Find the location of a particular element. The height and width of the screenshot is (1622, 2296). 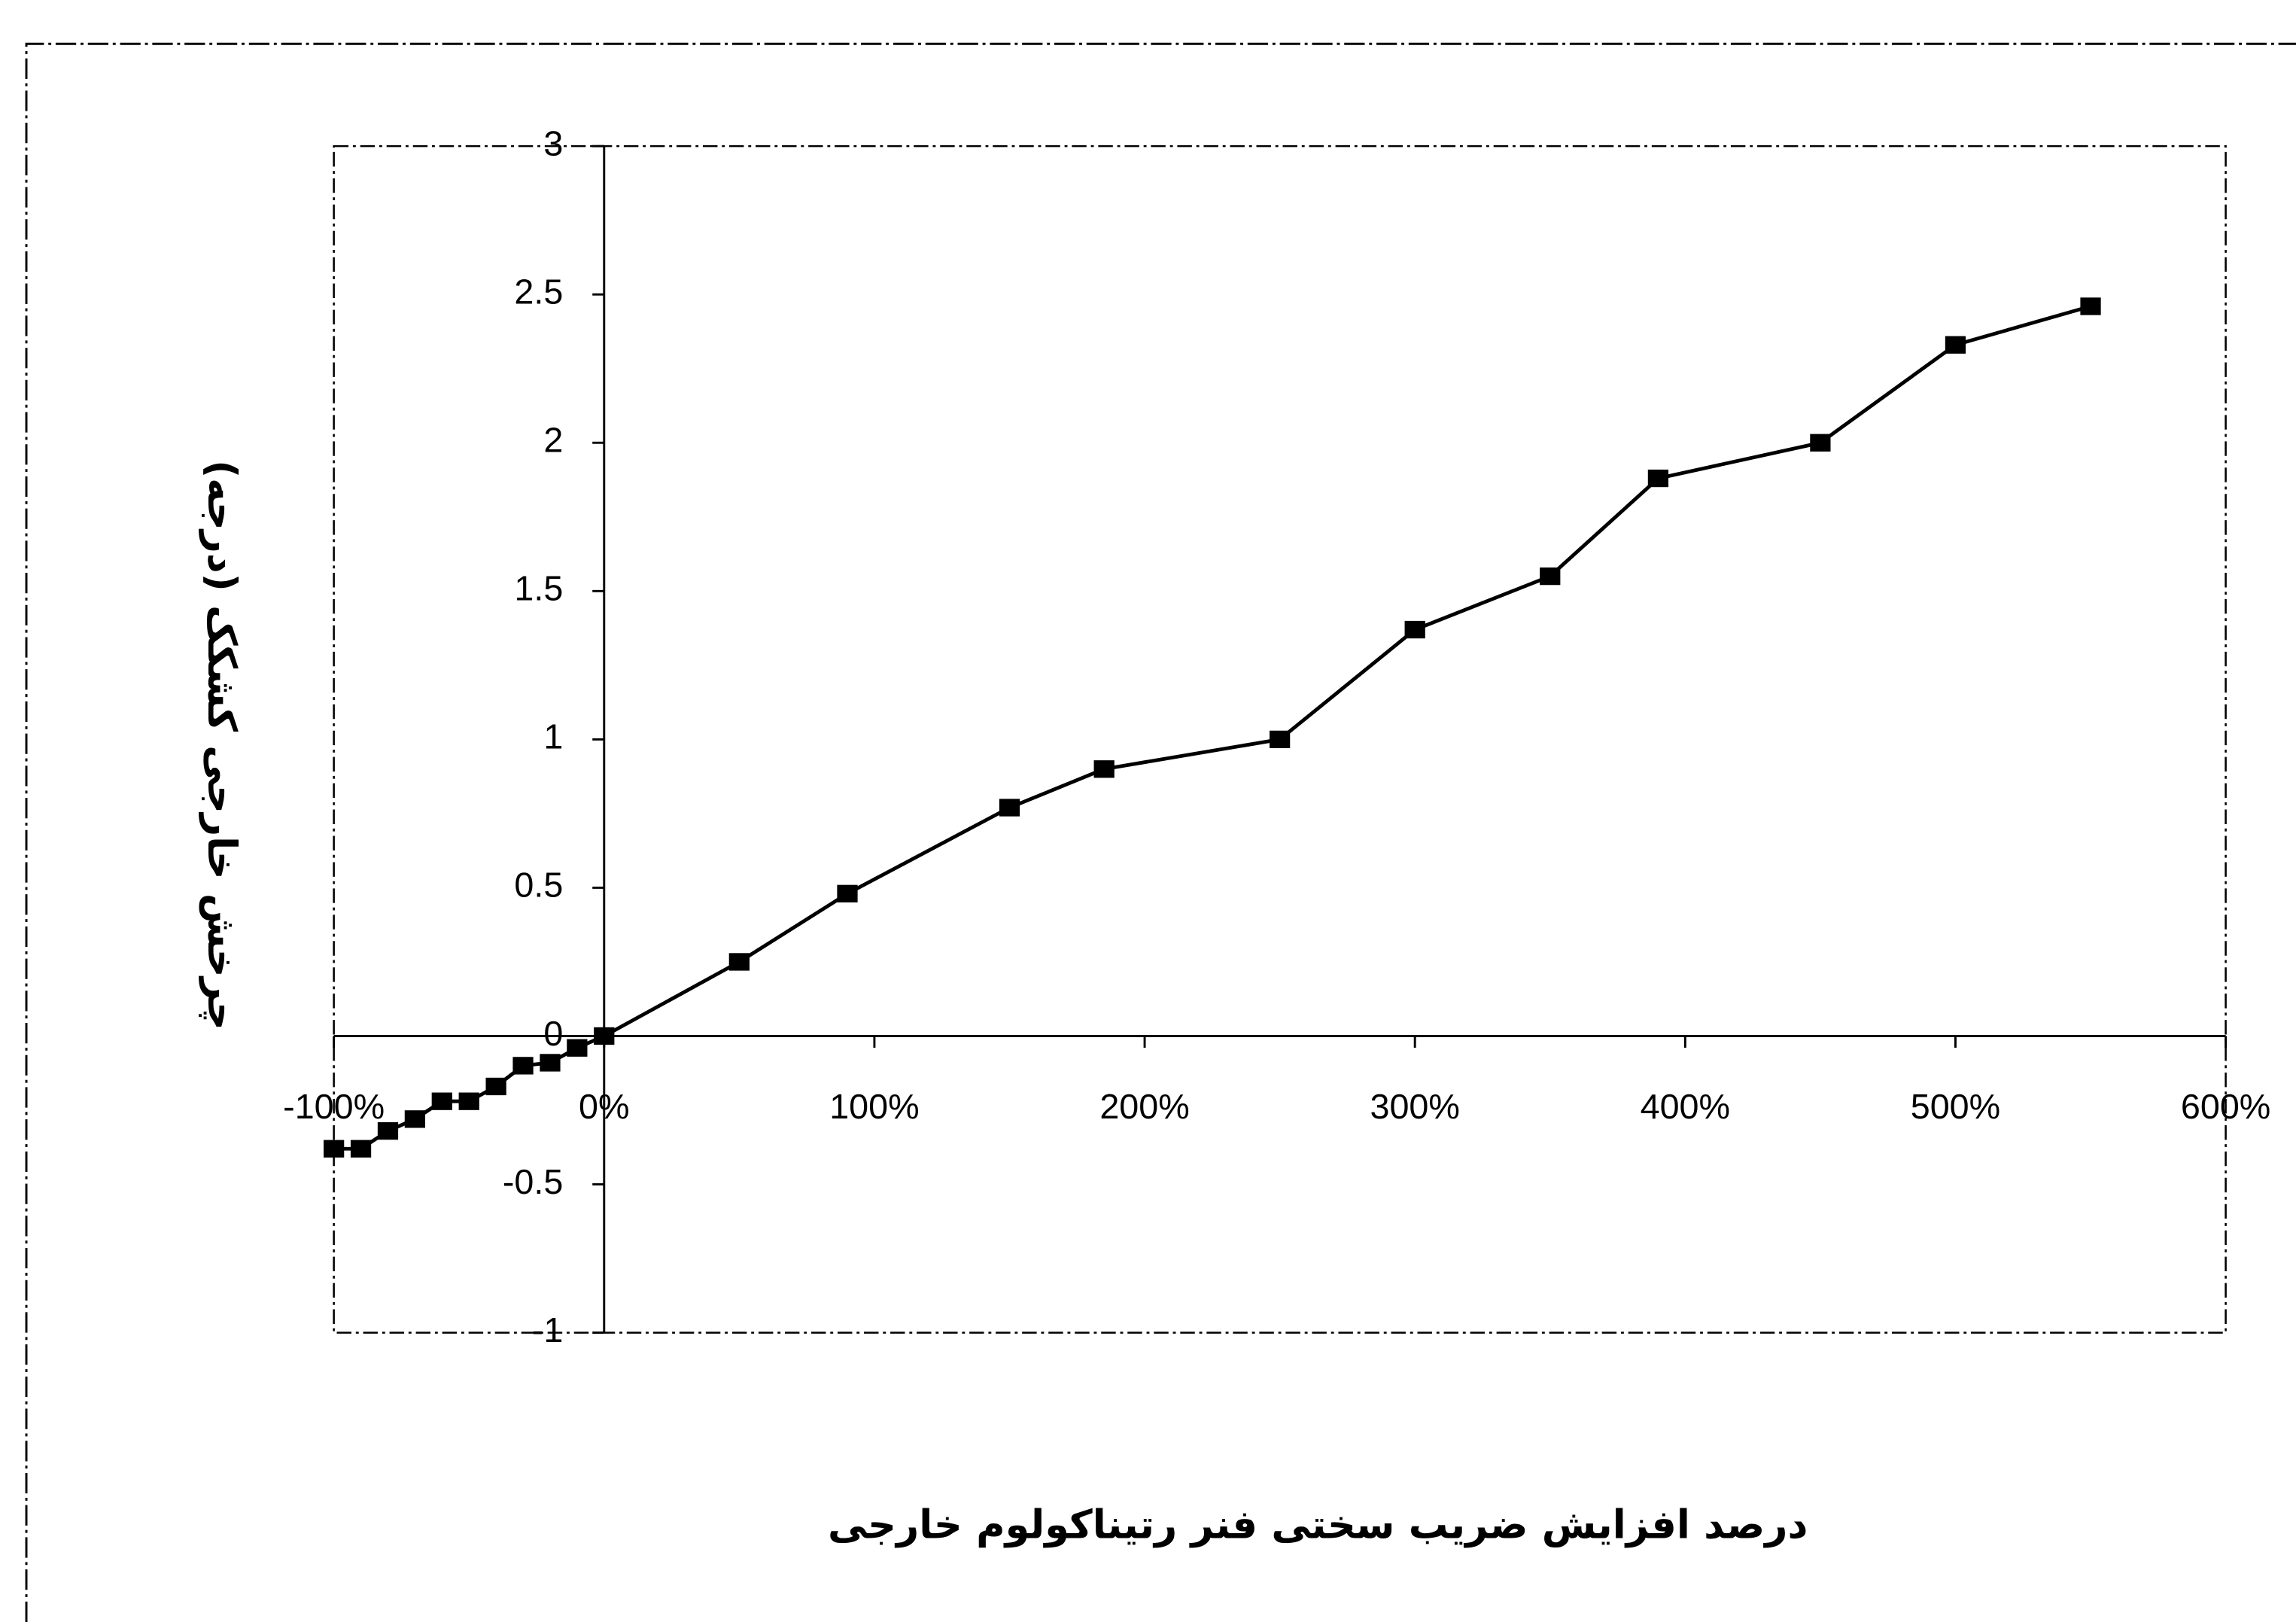

y-tick-label: -0.5 is located at coordinates (533, 1181).